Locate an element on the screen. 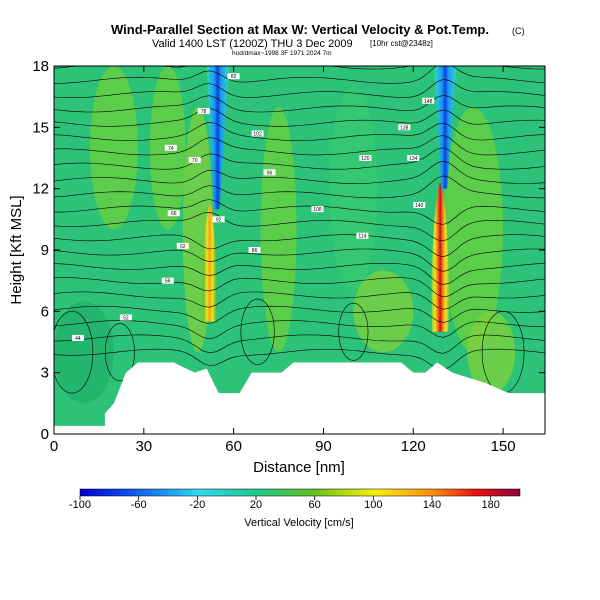 The image size is (600, 600). colorbar-tick-label: -20 is located at coordinates (197, 505).